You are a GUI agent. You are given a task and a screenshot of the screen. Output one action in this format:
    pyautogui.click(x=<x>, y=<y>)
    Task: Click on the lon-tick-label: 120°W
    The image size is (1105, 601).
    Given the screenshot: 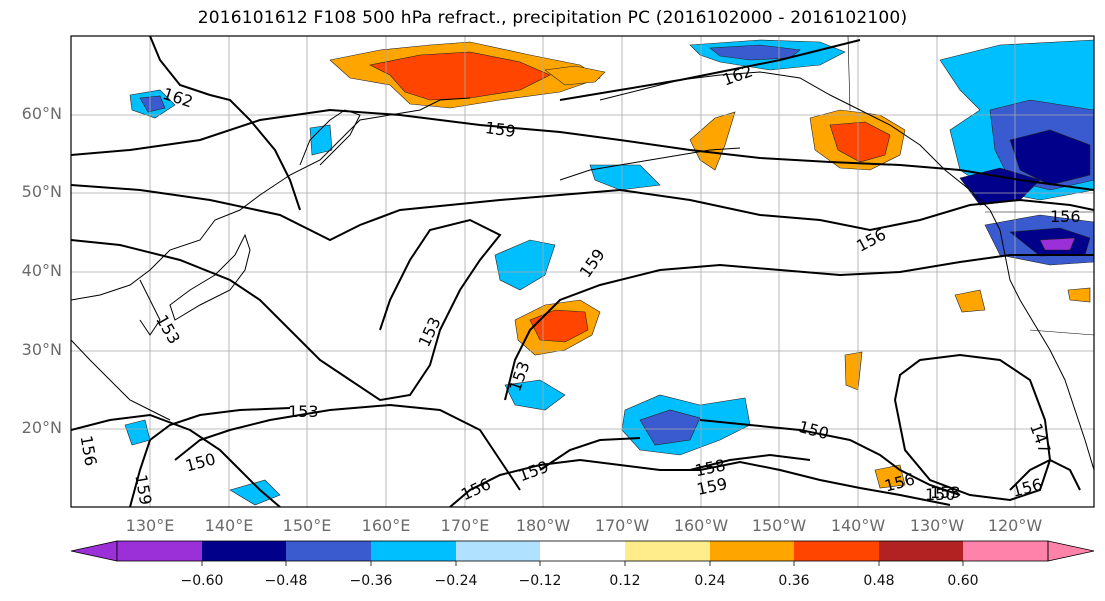 What is the action you would take?
    pyautogui.click(x=1015, y=525)
    